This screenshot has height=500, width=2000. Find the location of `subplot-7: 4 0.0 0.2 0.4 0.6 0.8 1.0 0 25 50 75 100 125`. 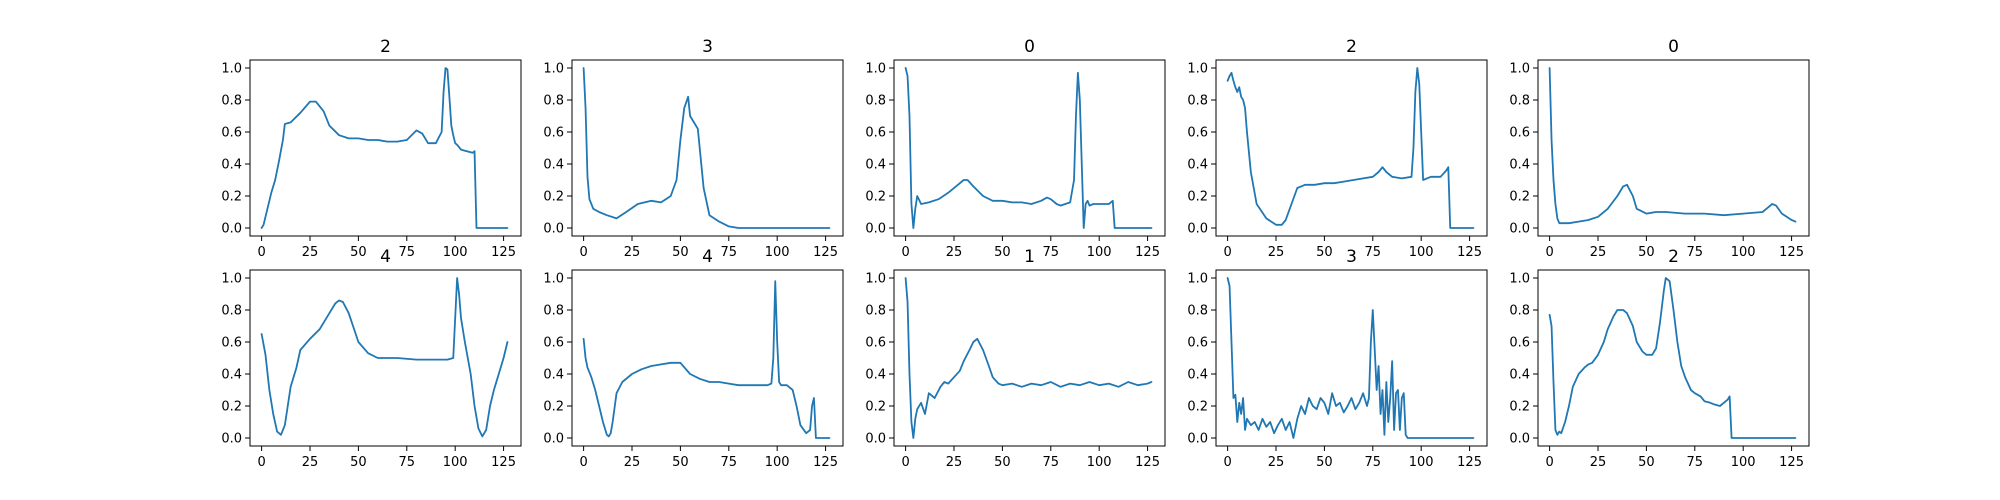

subplot-7: 4 0.0 0.2 0.4 0.6 0.8 1.0 0 25 50 75 100 125 is located at coordinates (693, 358).